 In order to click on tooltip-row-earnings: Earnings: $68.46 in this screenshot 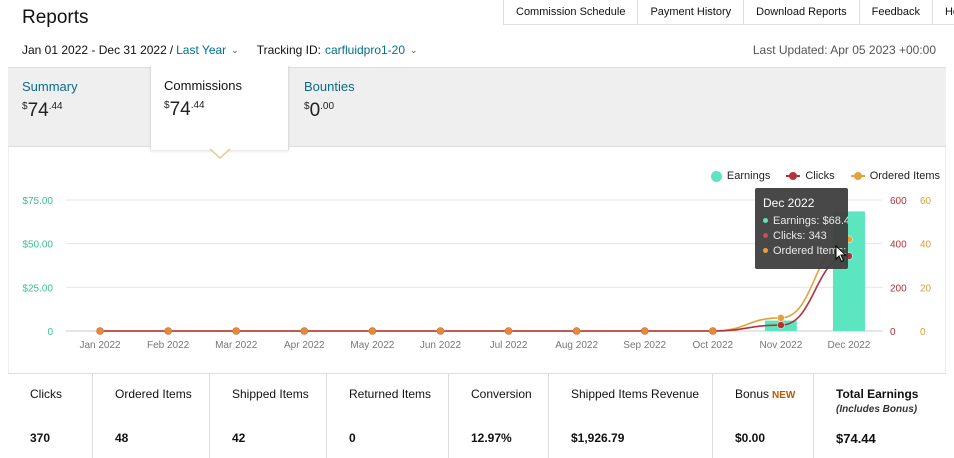, I will do `click(805, 221)`.